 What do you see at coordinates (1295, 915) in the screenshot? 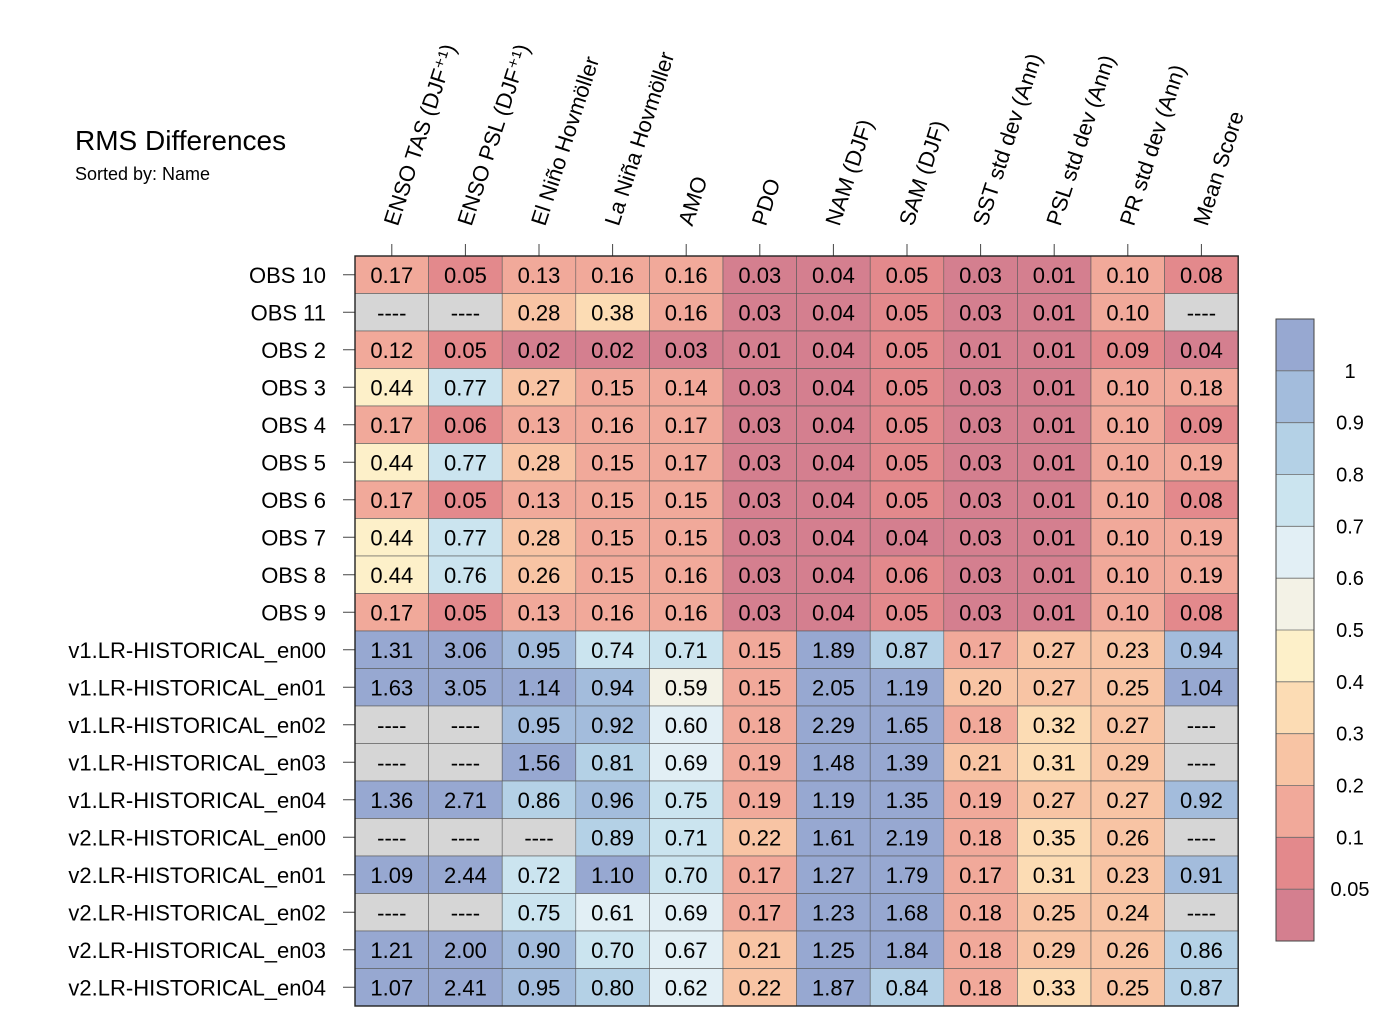
I see `colorbar-segment` at bounding box center [1295, 915].